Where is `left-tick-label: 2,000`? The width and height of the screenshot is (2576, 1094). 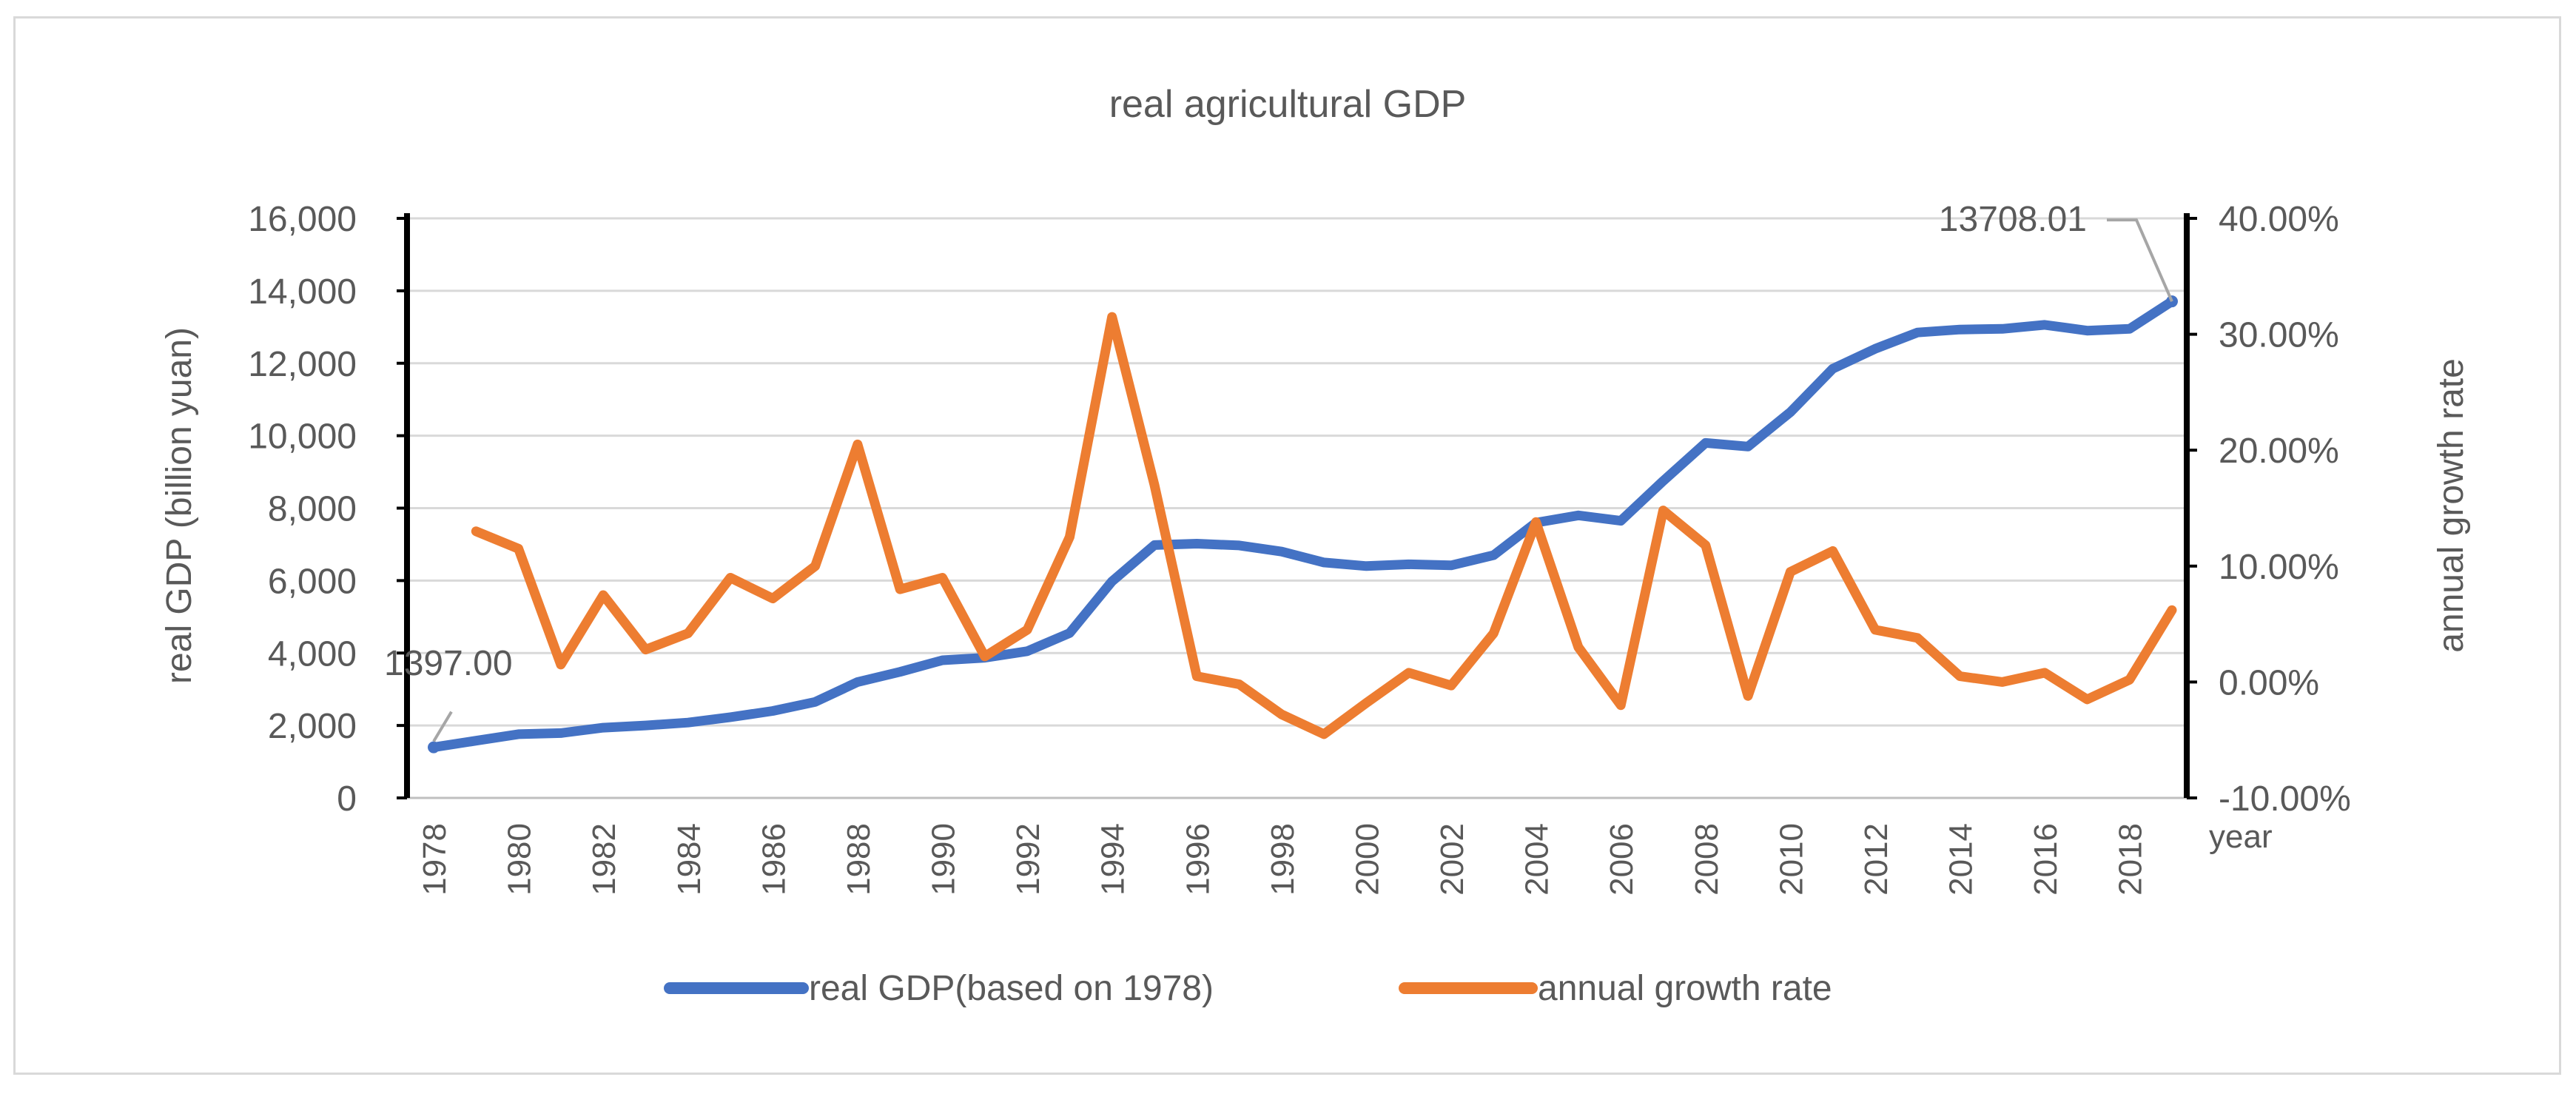
left-tick-label: 2,000 is located at coordinates (312, 726).